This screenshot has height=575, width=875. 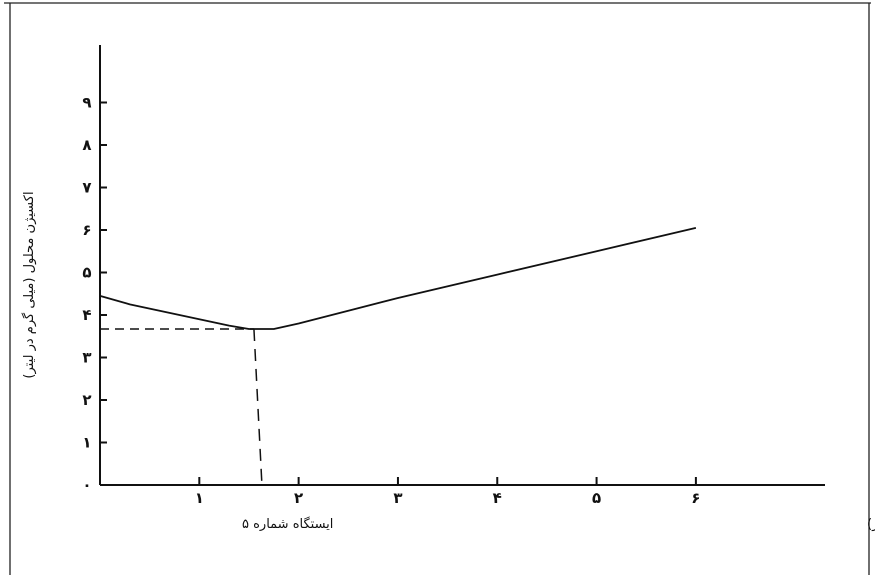 What do you see at coordinates (86, 400) in the screenshot?
I see `y-tick-label: ۲` at bounding box center [86, 400].